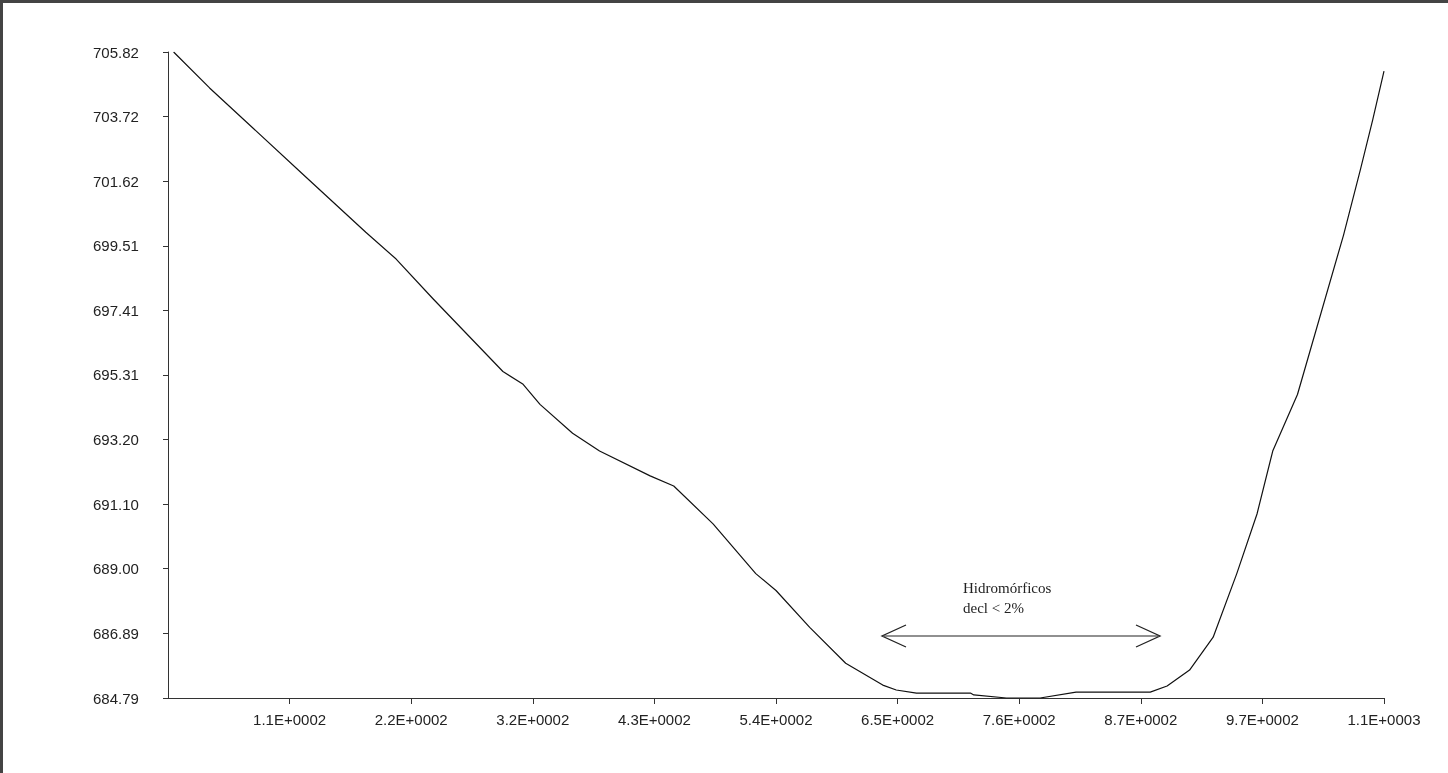  Describe the element at coordinates (116, 569) in the screenshot. I see `y-tick-label: 689.00` at that location.